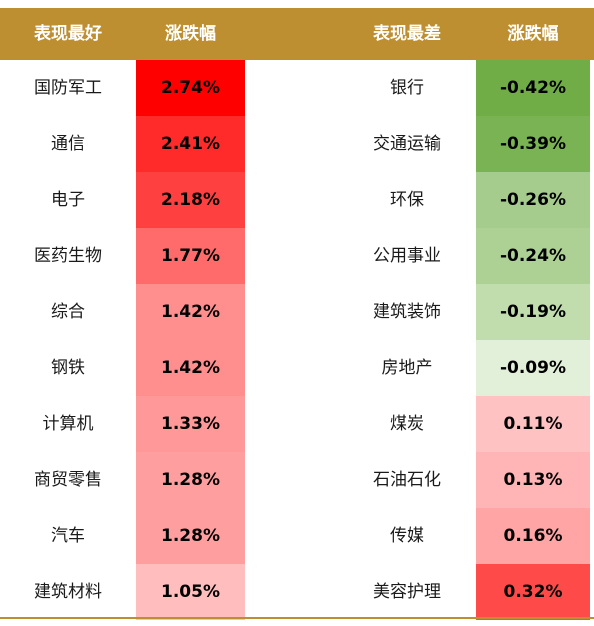 This screenshot has height=626, width=594. I want to click on table-row: 汽车 1.28% 传媒 0.16%, so click(297, 536).